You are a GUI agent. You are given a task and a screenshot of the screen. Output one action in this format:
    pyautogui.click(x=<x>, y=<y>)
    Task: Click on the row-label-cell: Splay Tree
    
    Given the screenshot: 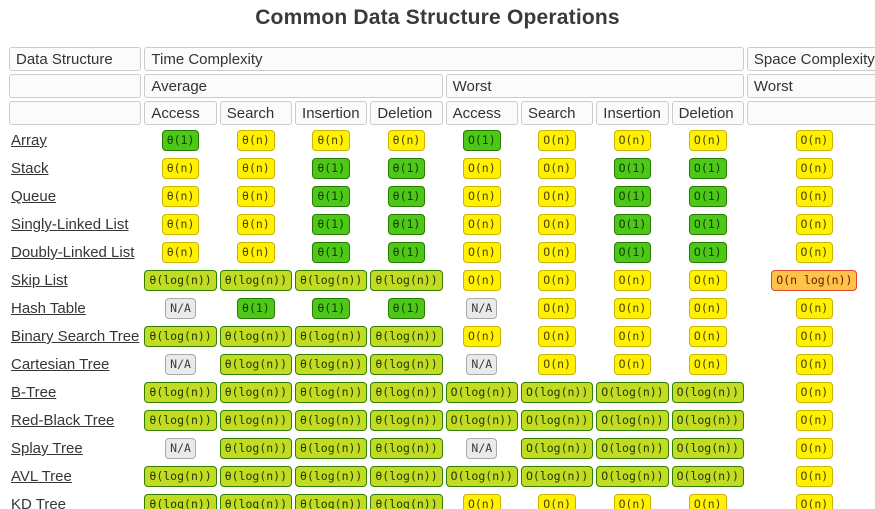 What is the action you would take?
    pyautogui.click(x=75, y=448)
    